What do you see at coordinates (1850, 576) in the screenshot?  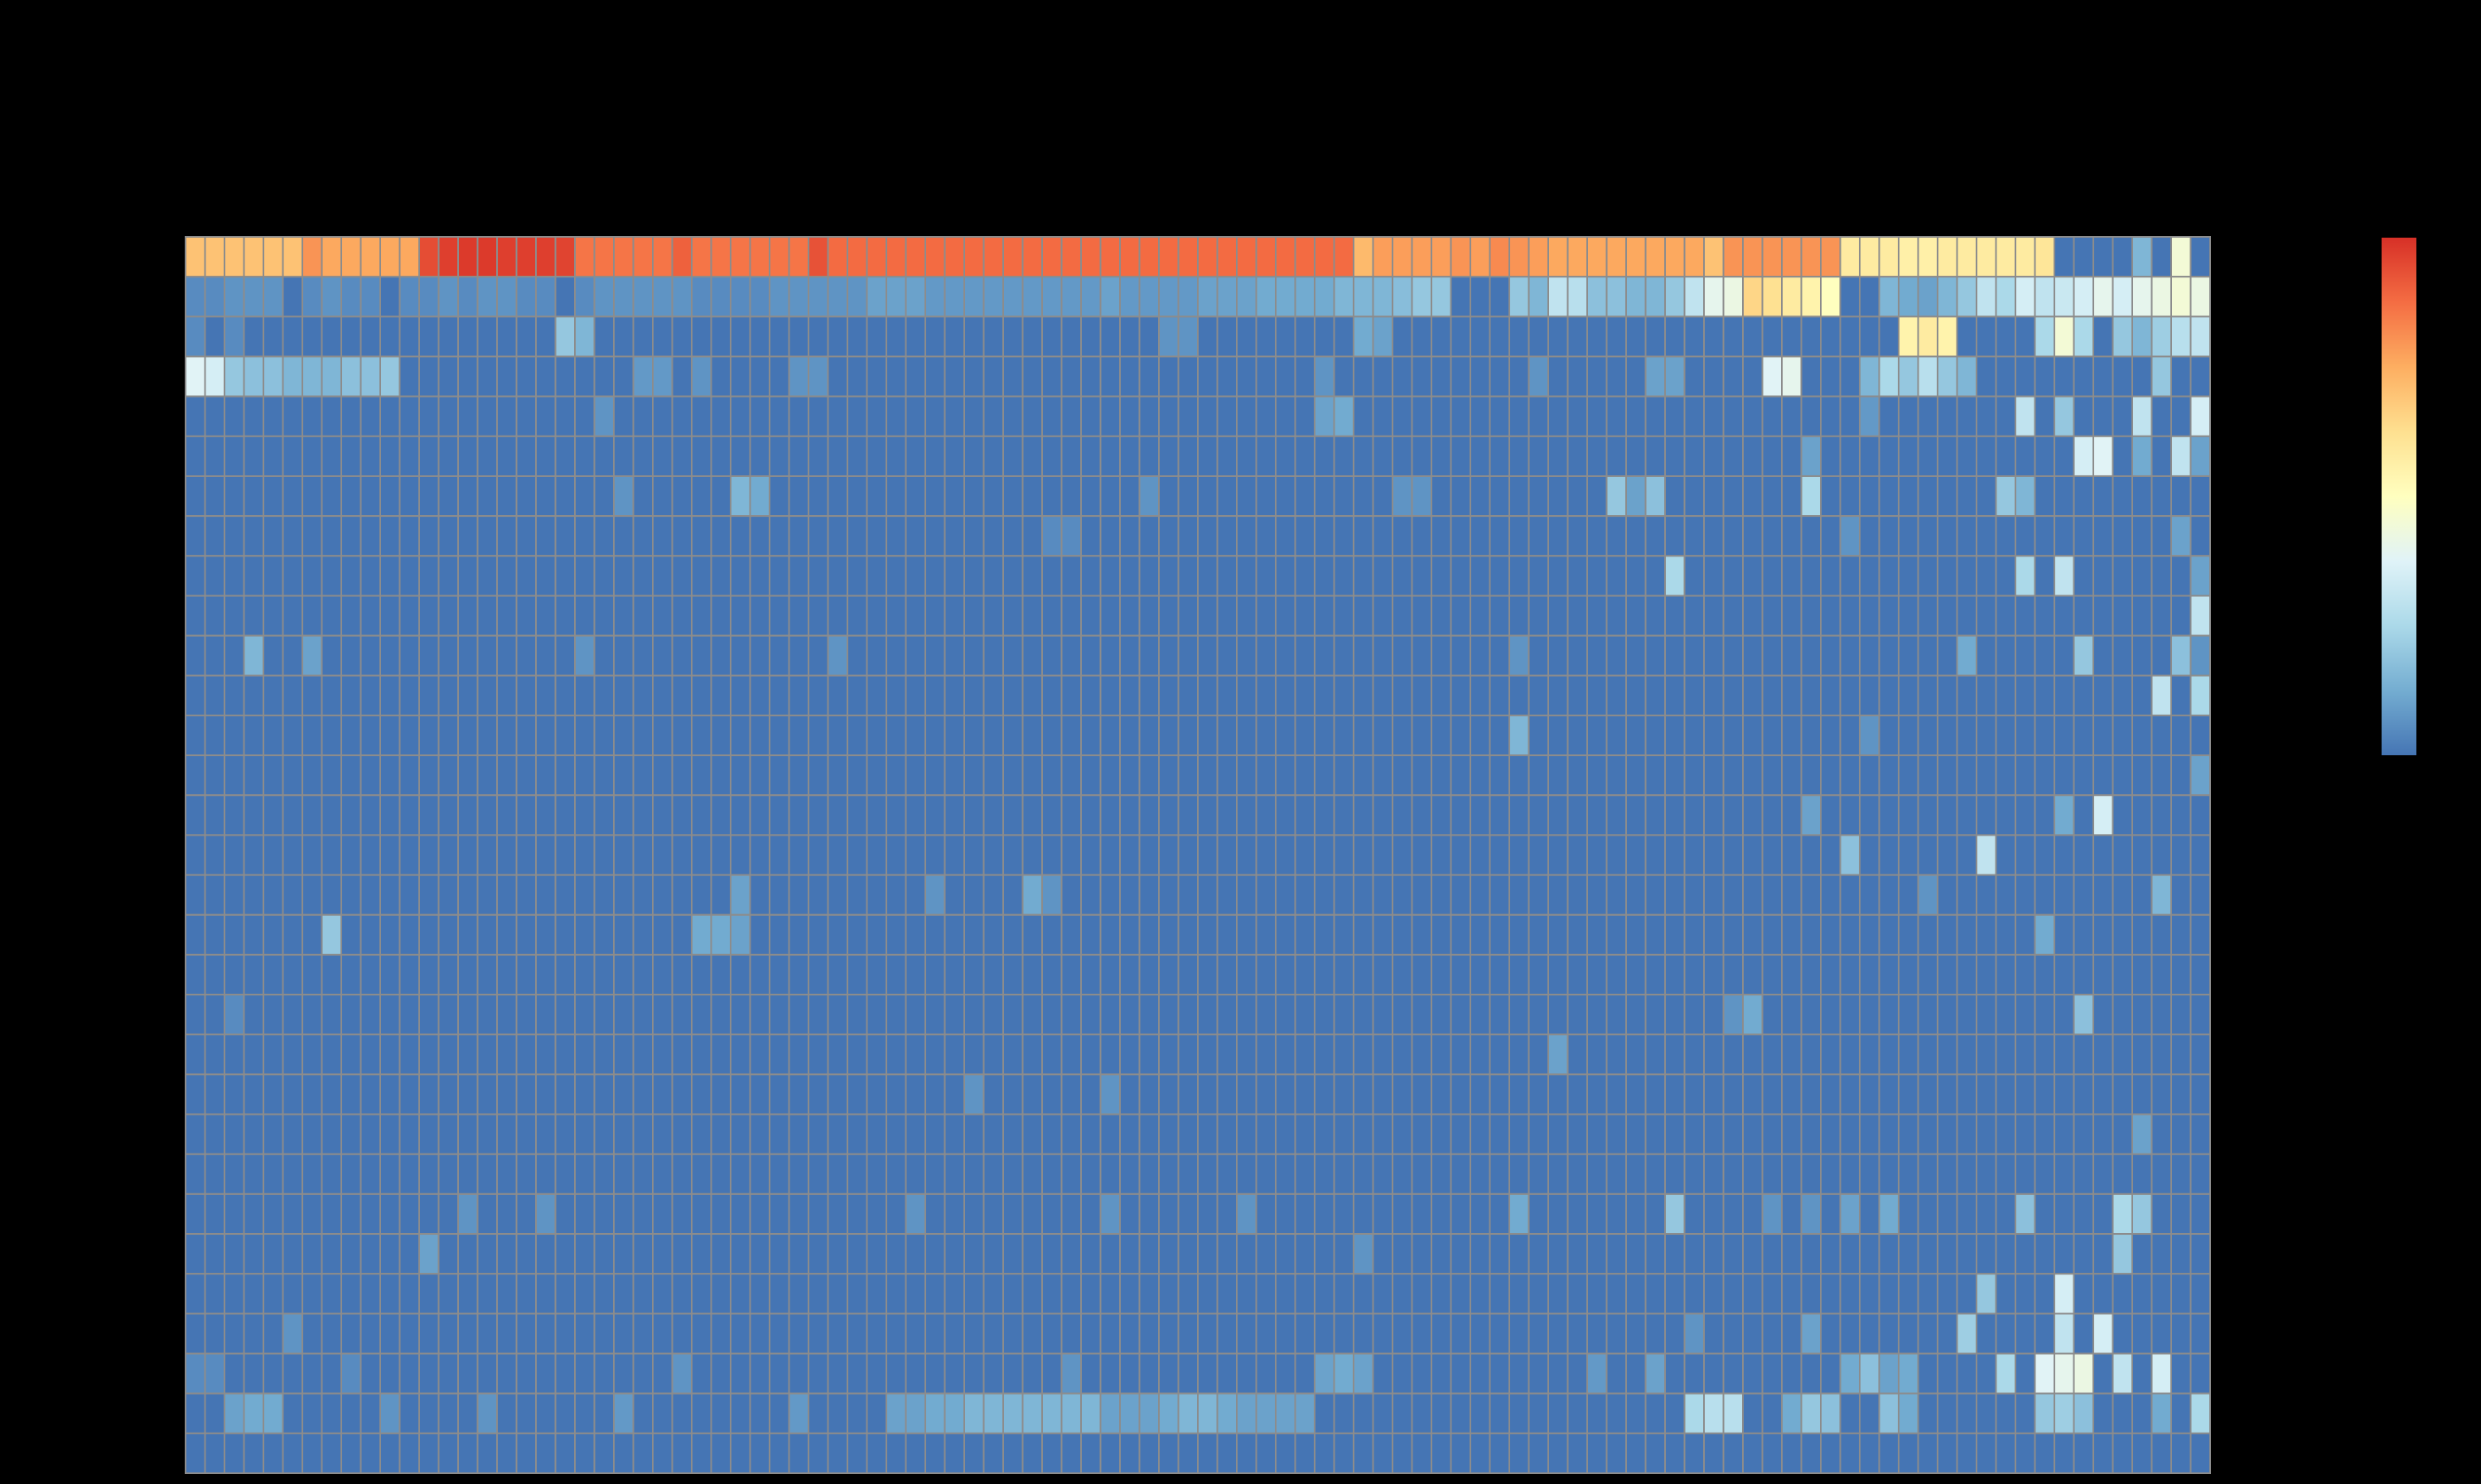 I see `heatmap-cell-r8-c85` at bounding box center [1850, 576].